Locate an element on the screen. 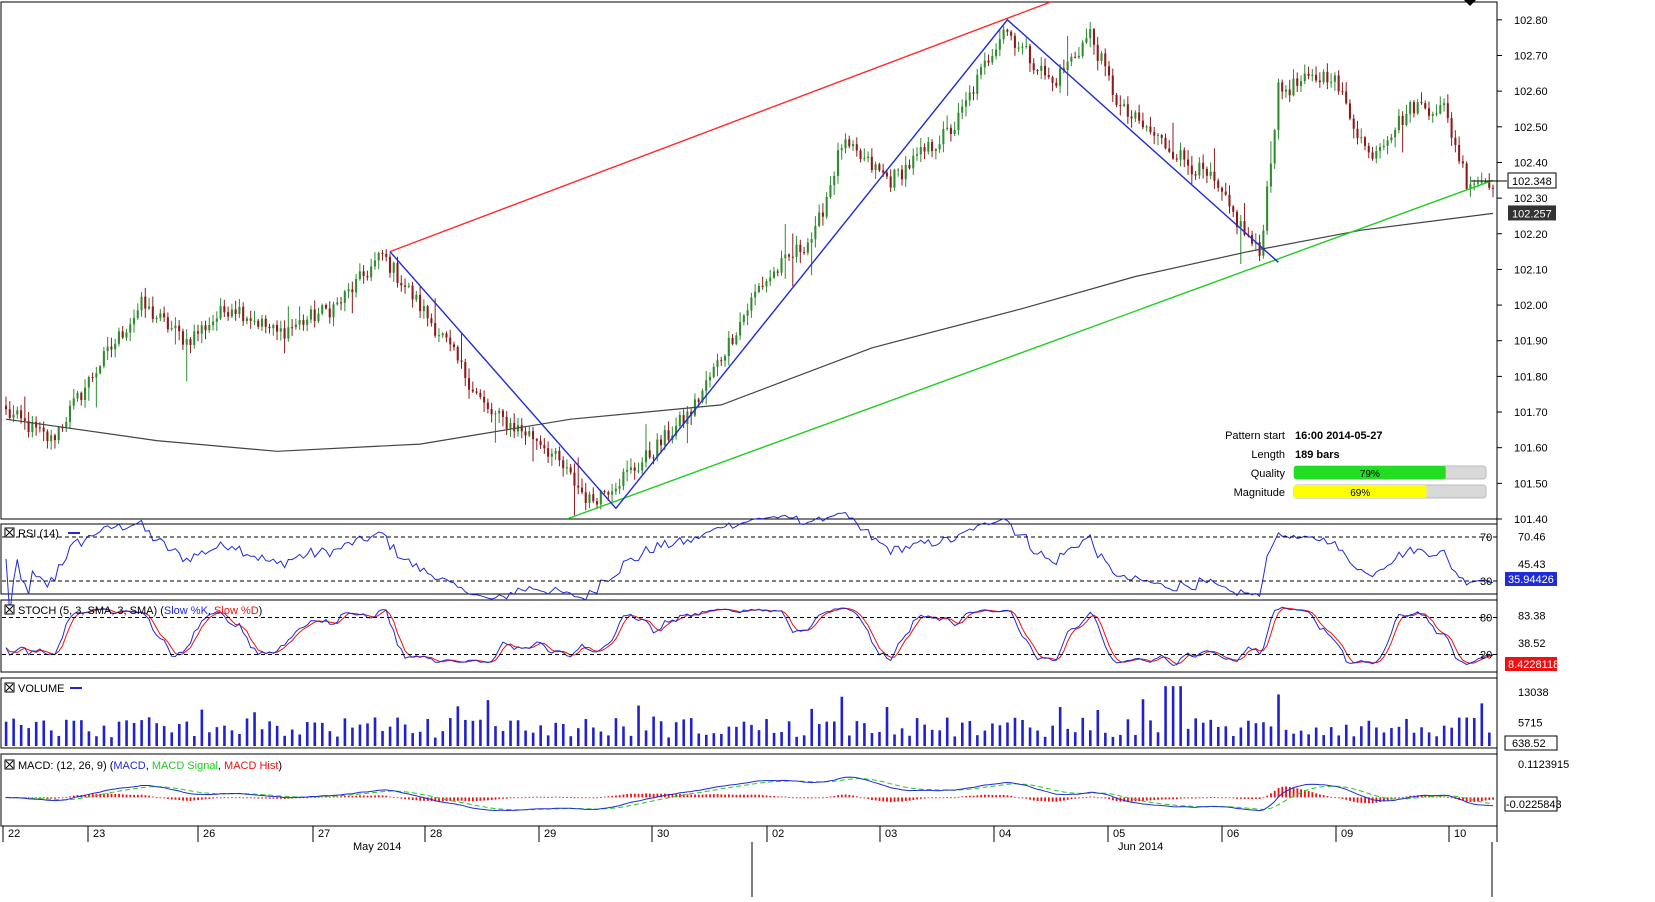 Image resolution: width=1655 pixels, height=902 pixels. price-tick-label: 102.30 is located at coordinates (1531, 199).